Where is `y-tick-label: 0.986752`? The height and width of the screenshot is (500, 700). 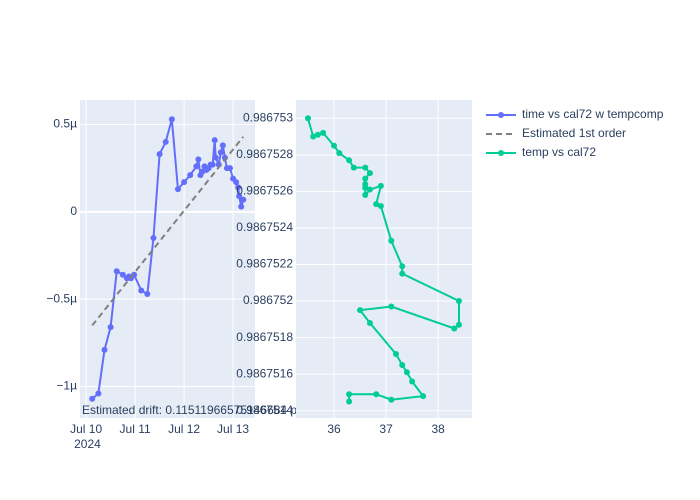 y-tick-label: 0.986752 is located at coordinates (268, 300).